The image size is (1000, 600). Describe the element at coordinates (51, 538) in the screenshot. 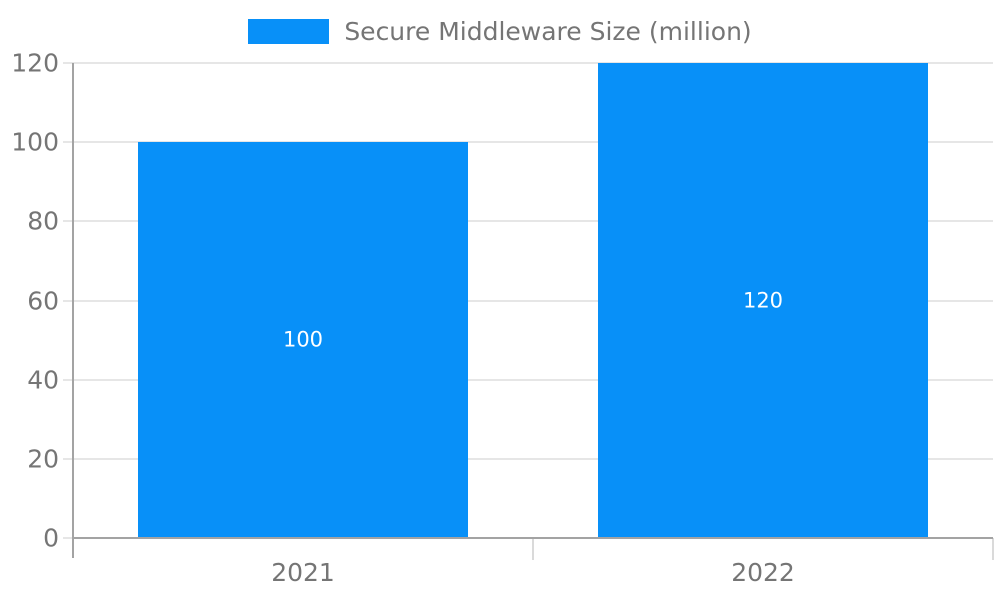

I see `y-axis-tick-label: 0` at that location.